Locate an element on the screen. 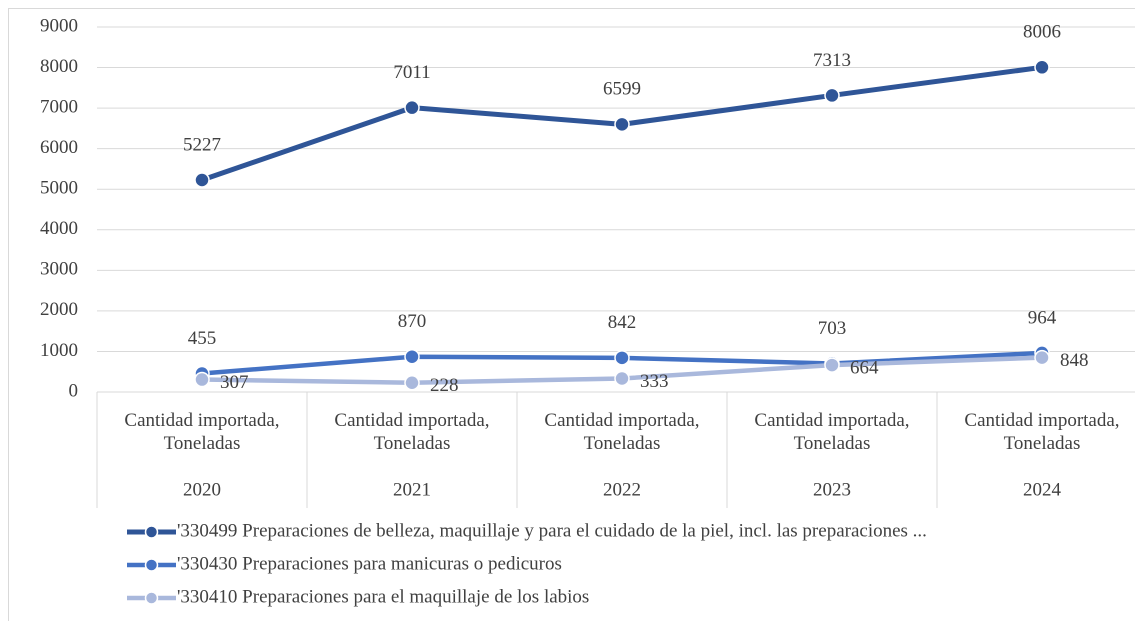 This screenshot has width=1135, height=621. x-tick-label: 2024 is located at coordinates (1042, 489).